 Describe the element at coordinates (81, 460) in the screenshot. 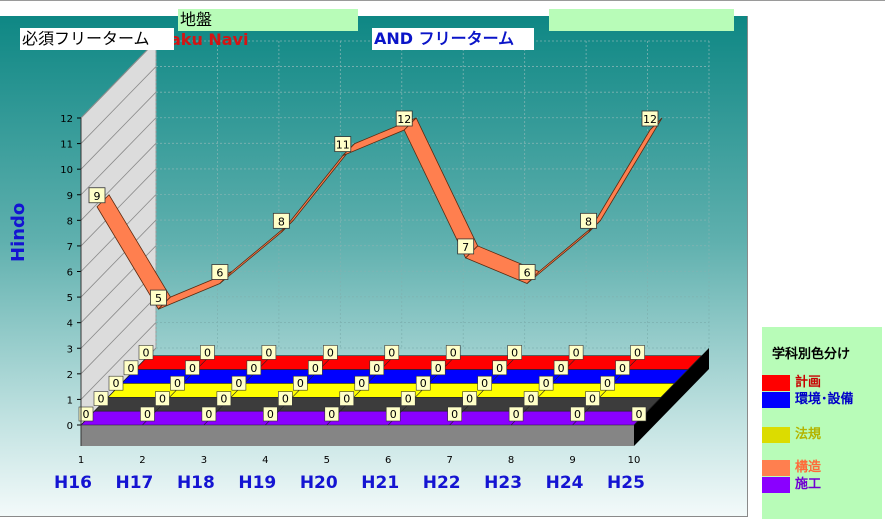

I see `x-tick-label: 1` at that location.